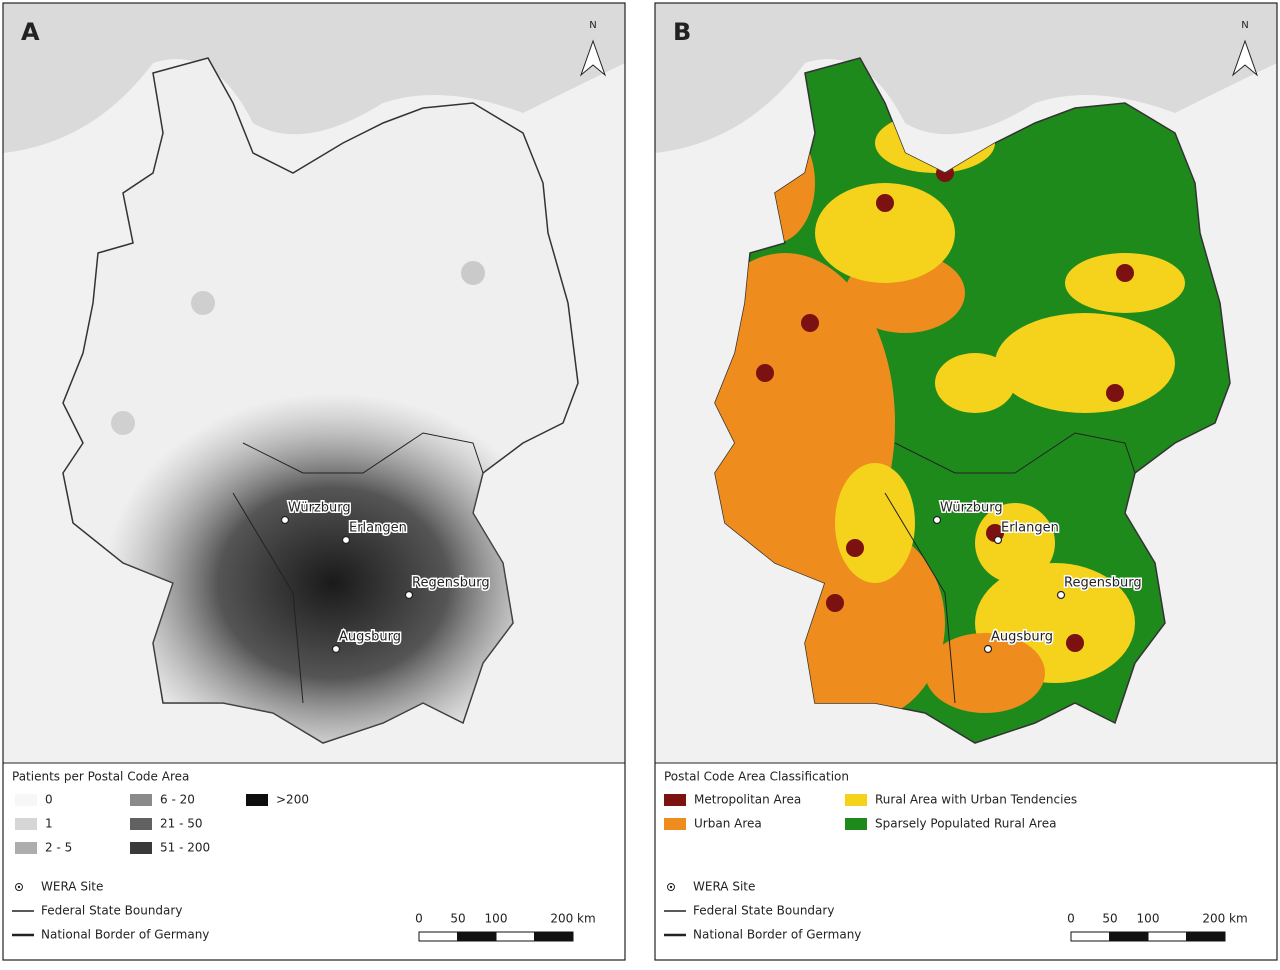 The width and height of the screenshot is (1280, 970). What do you see at coordinates (58, 848) in the screenshot?
I see `legend-label: 2 - 5` at bounding box center [58, 848].